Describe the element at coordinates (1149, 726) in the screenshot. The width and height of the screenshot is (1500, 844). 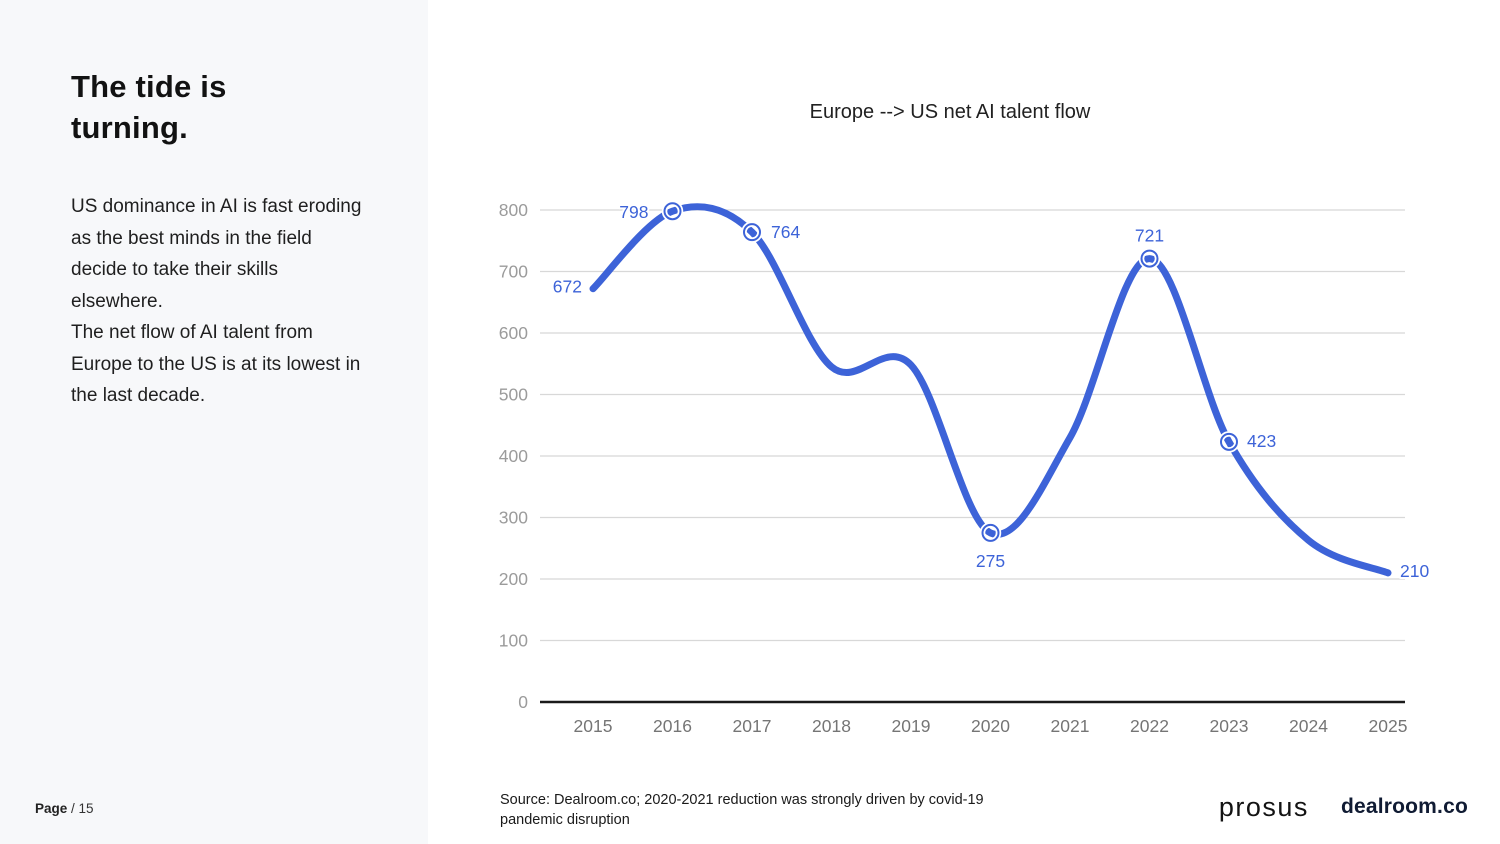
I see `x-tick-label: 2022` at that location.